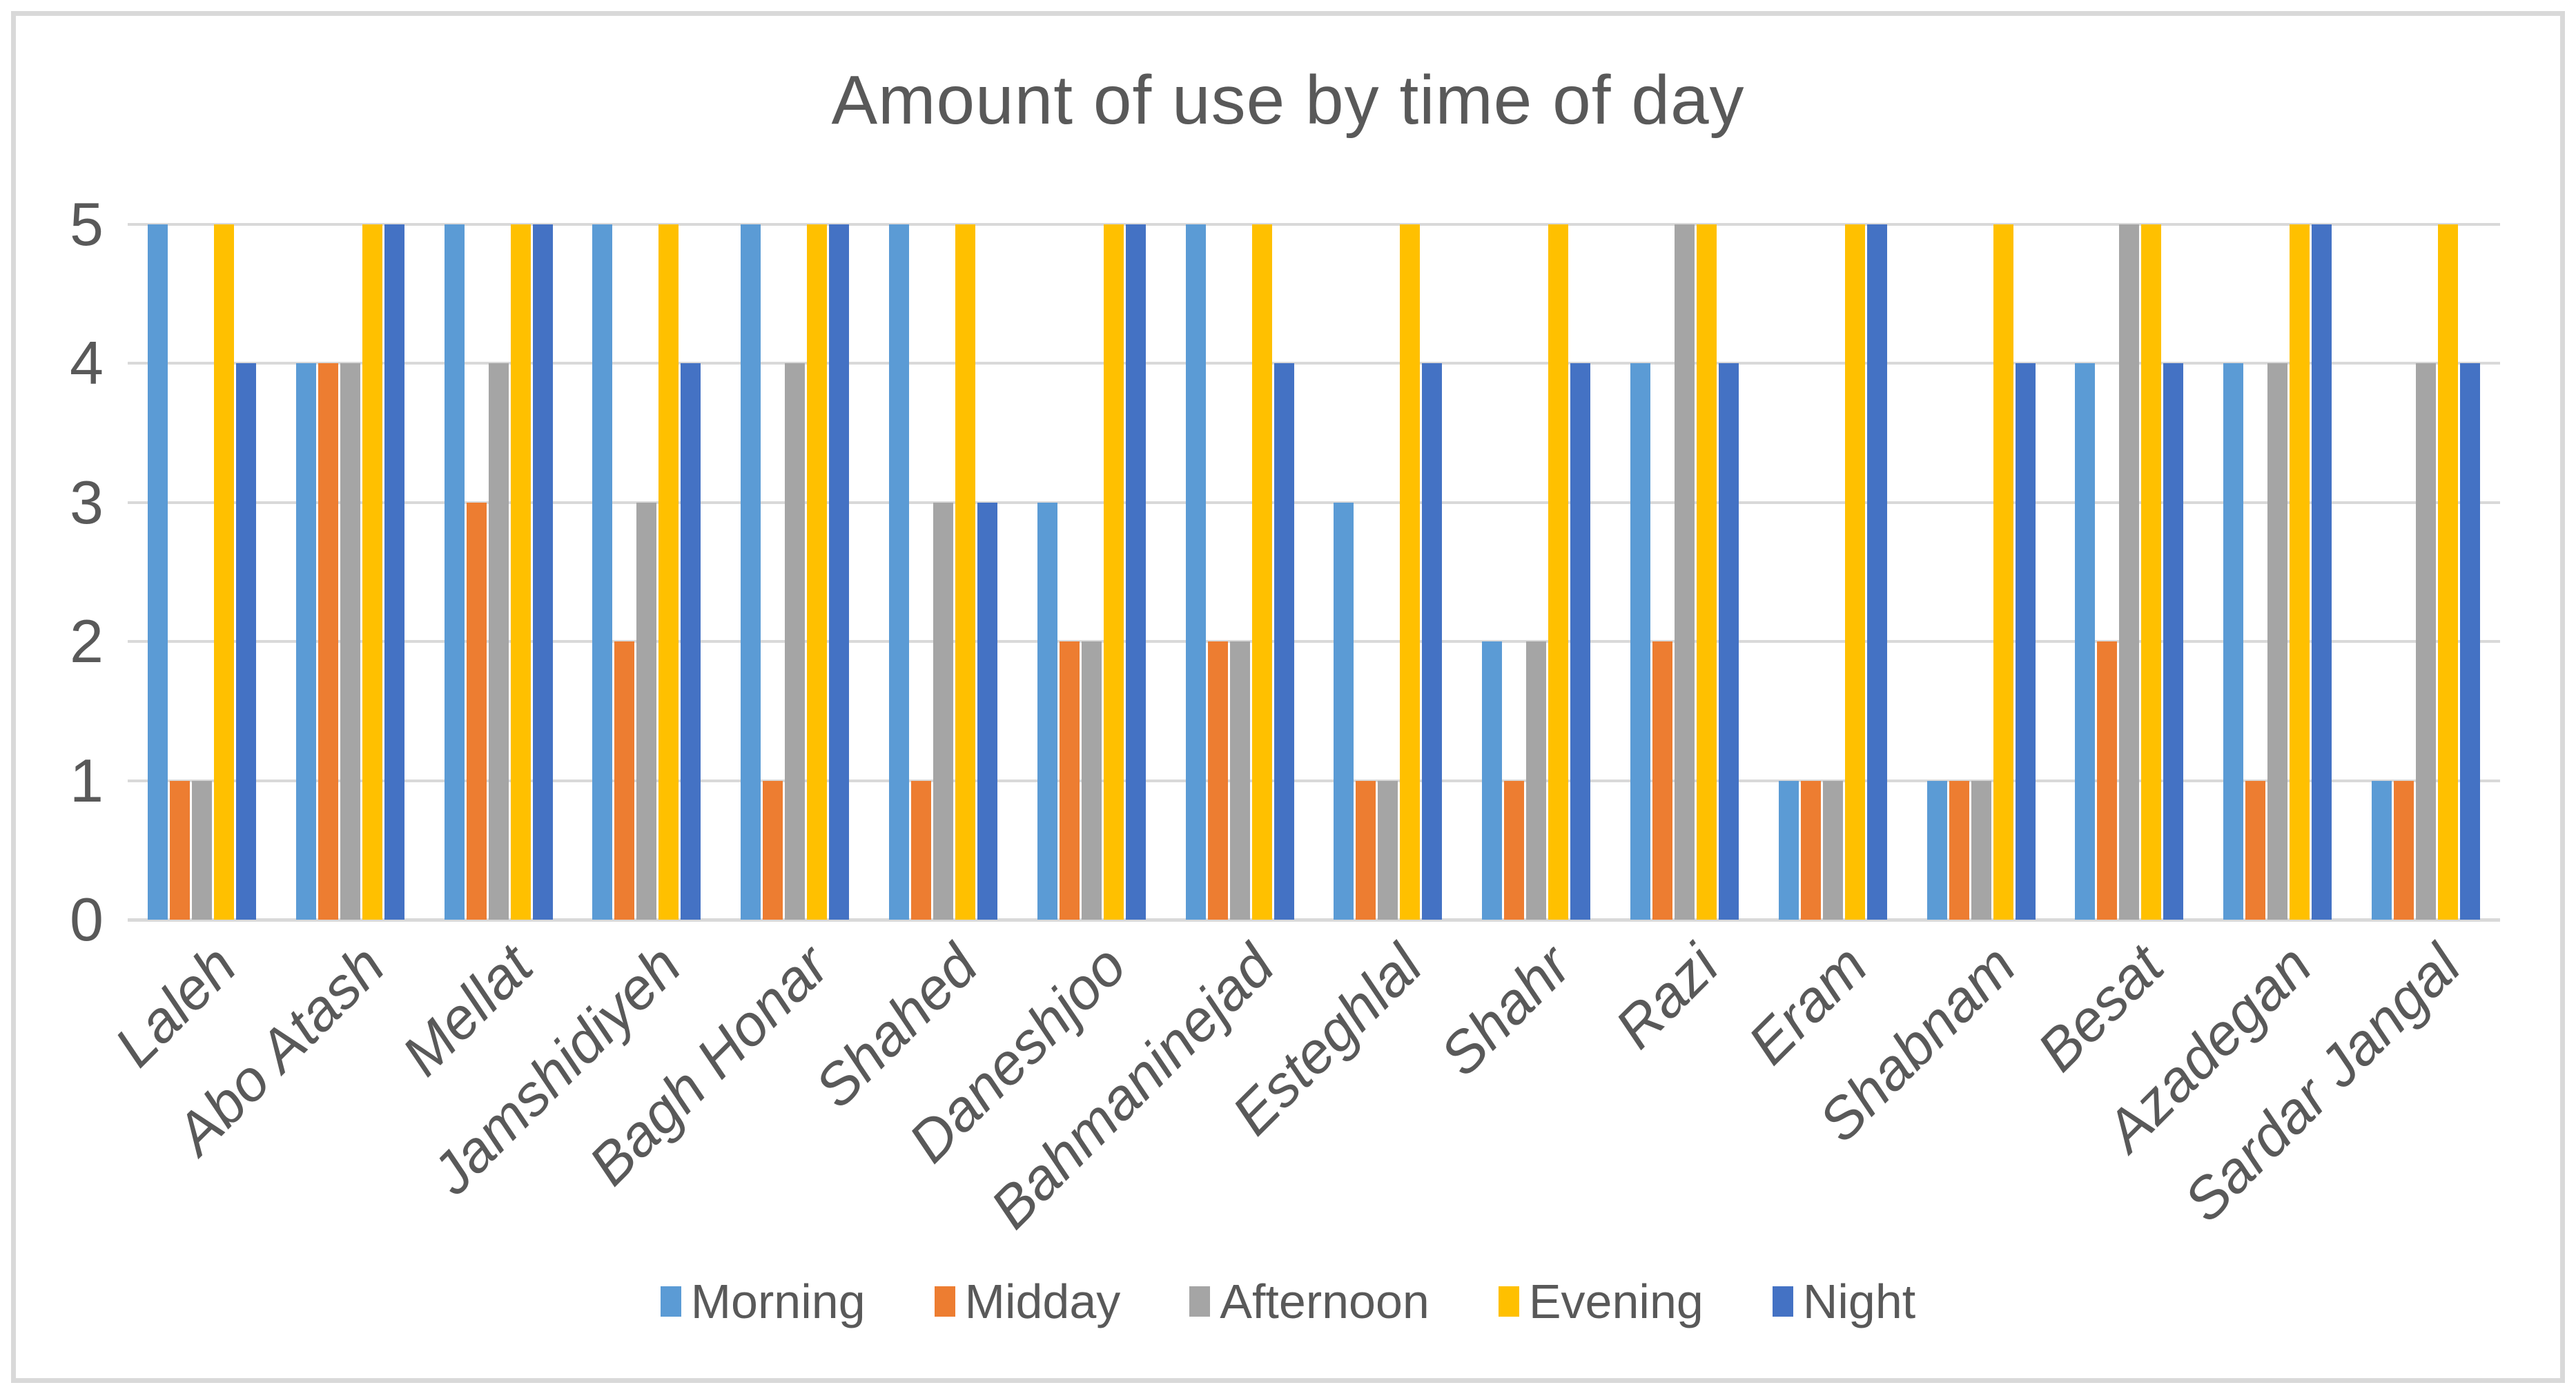  I want to click on bar-midday-azadegan, so click(2255, 850).